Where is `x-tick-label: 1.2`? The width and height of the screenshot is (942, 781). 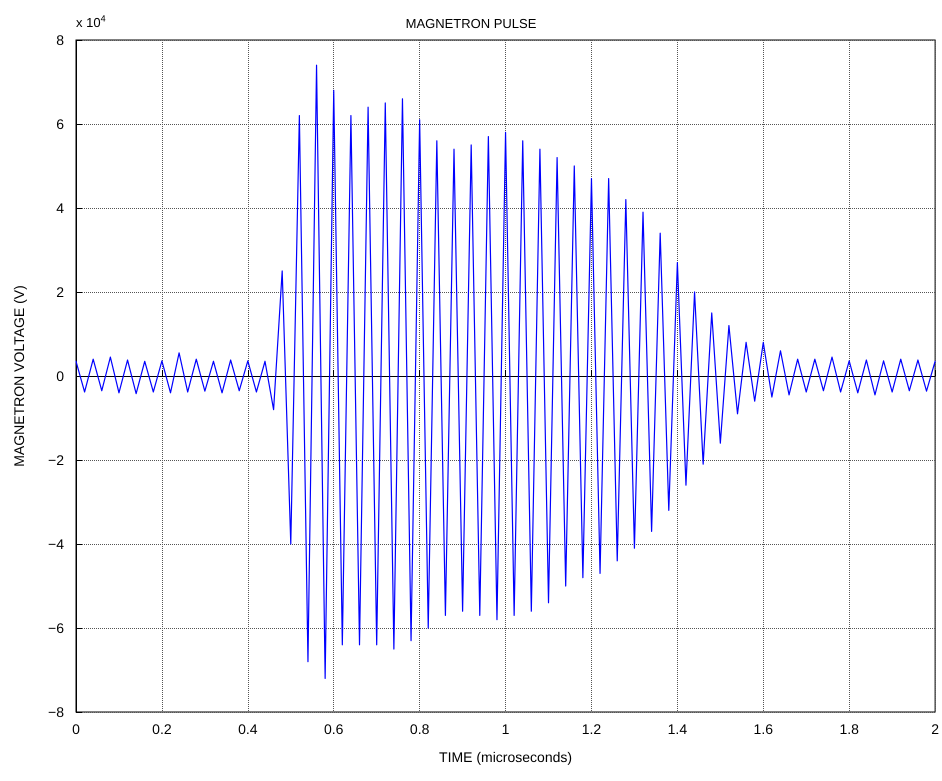
x-tick-label: 1.2 is located at coordinates (592, 729).